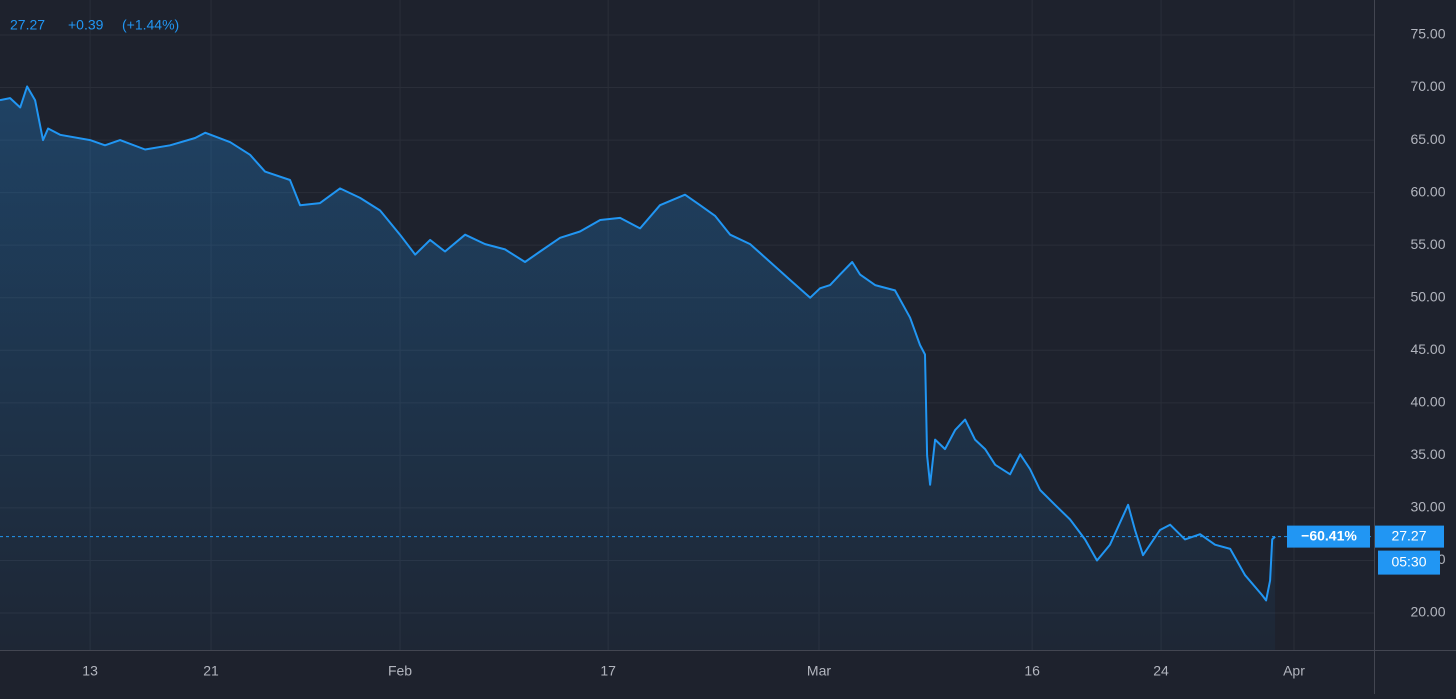 The width and height of the screenshot is (1456, 699). I want to click on y-tick-label: 35.00, so click(1427, 454).